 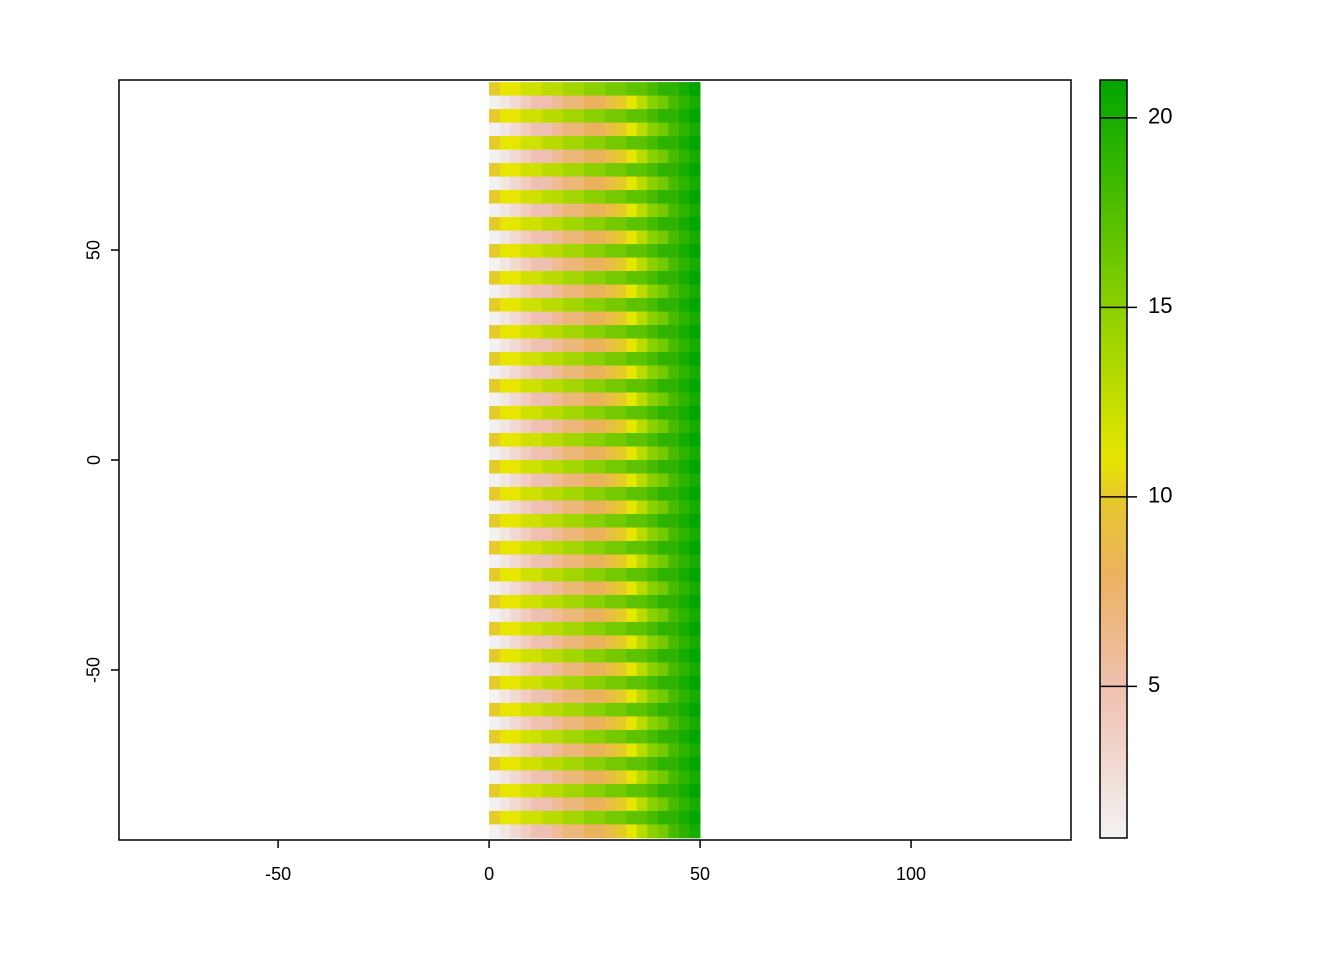 What do you see at coordinates (278, 874) in the screenshot?
I see `x-tick-label: -50` at bounding box center [278, 874].